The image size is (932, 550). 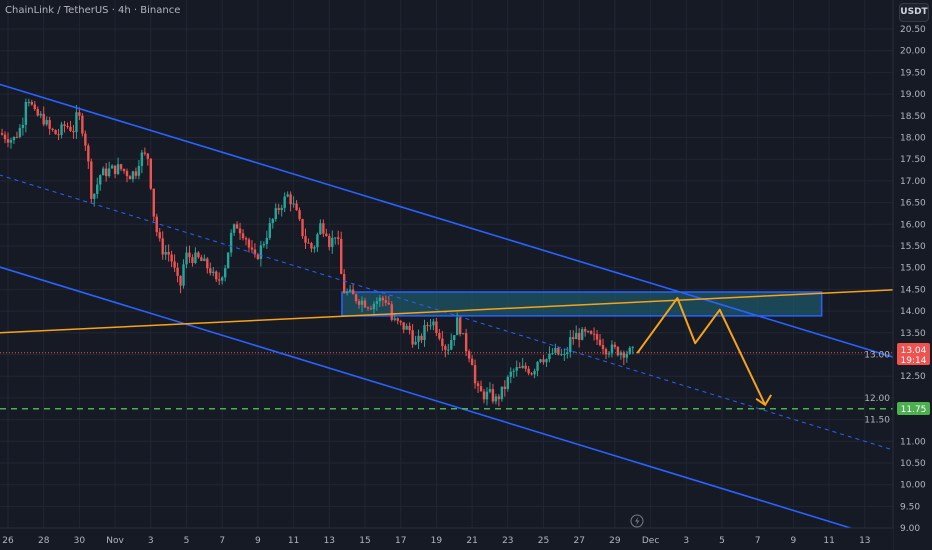 I want to click on last-price-badge, so click(x=913, y=354).